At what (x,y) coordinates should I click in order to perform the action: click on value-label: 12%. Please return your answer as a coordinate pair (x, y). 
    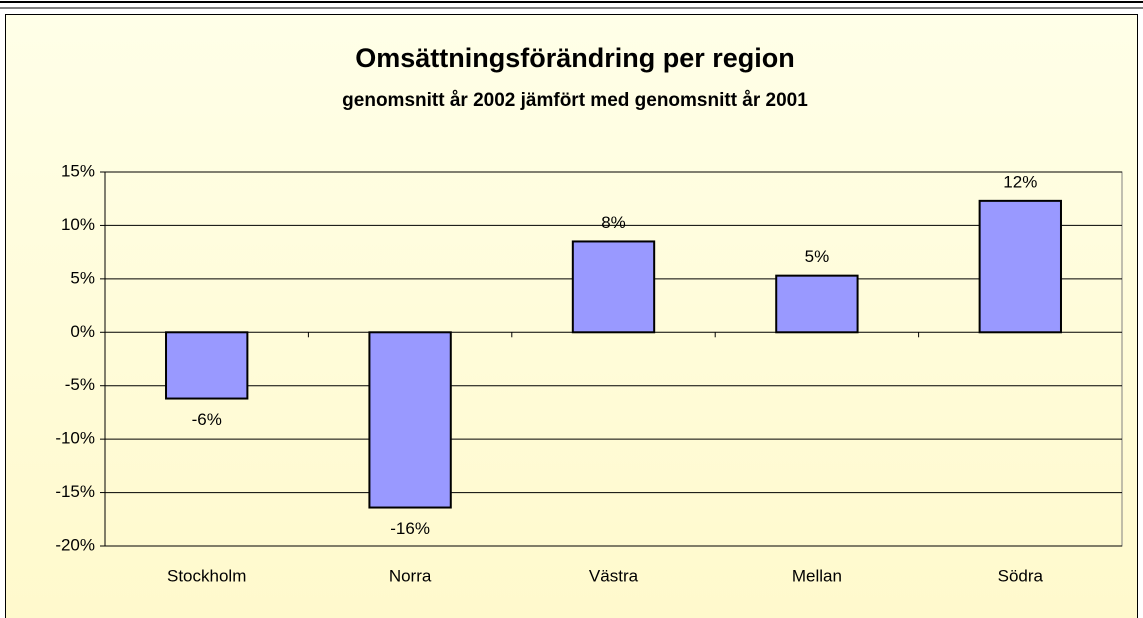
    Looking at the image, I should click on (1020, 181).